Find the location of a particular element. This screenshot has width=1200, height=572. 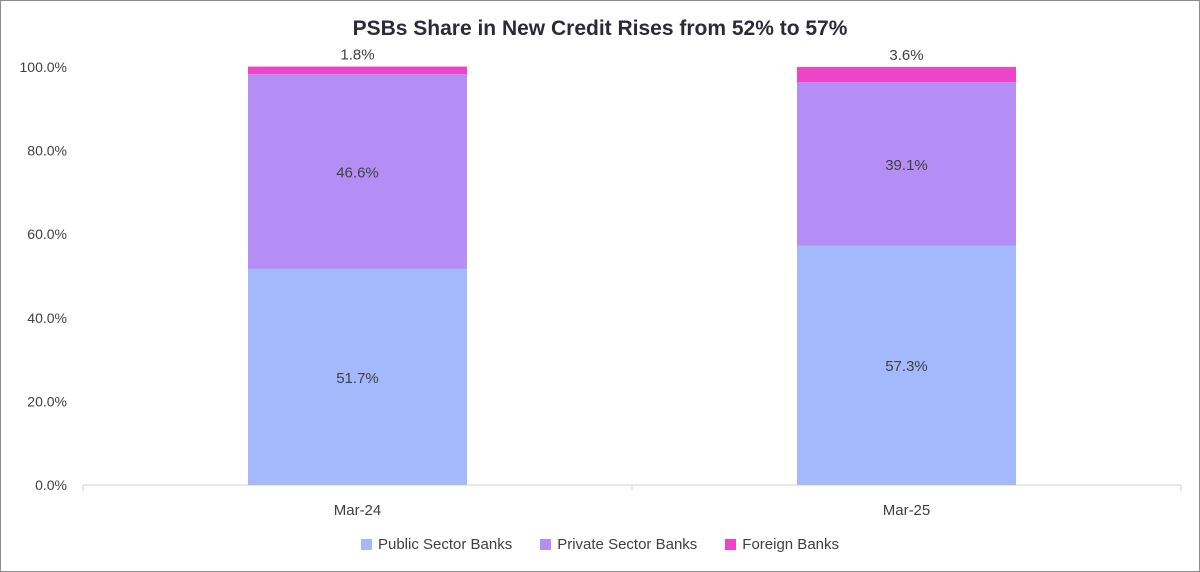

y-tick-label: 20.0% is located at coordinates (47, 401).